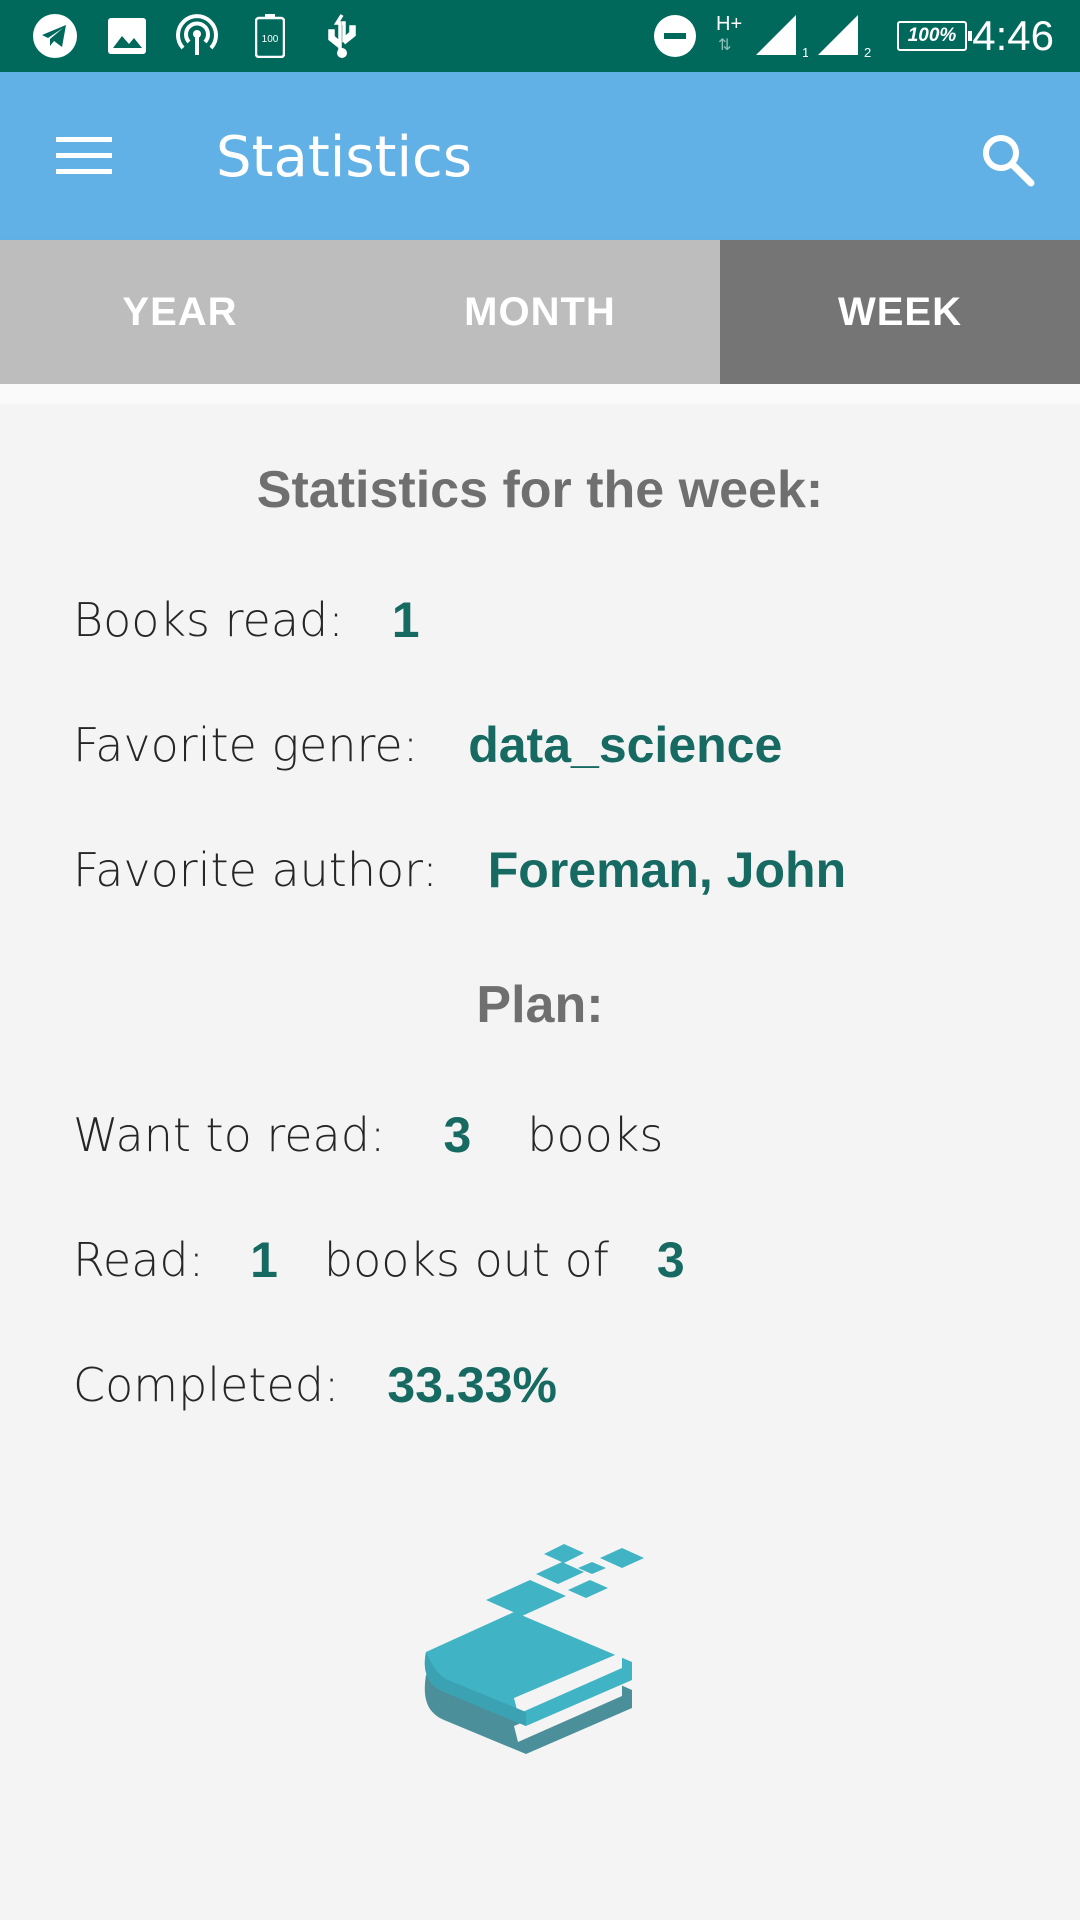  I want to click on read-middle-text: books out of, so click(466, 1260).